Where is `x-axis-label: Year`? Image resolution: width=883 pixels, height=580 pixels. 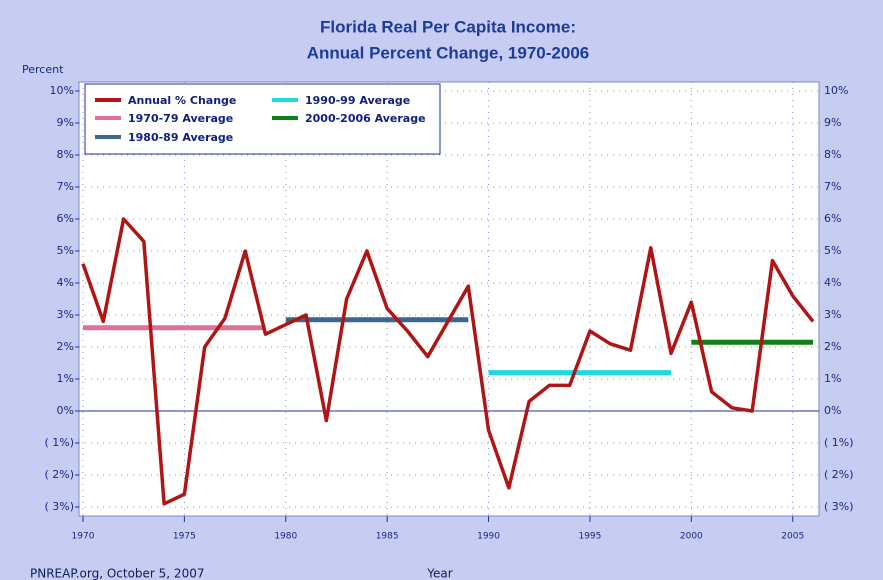
x-axis-label: Year is located at coordinates (439, 573).